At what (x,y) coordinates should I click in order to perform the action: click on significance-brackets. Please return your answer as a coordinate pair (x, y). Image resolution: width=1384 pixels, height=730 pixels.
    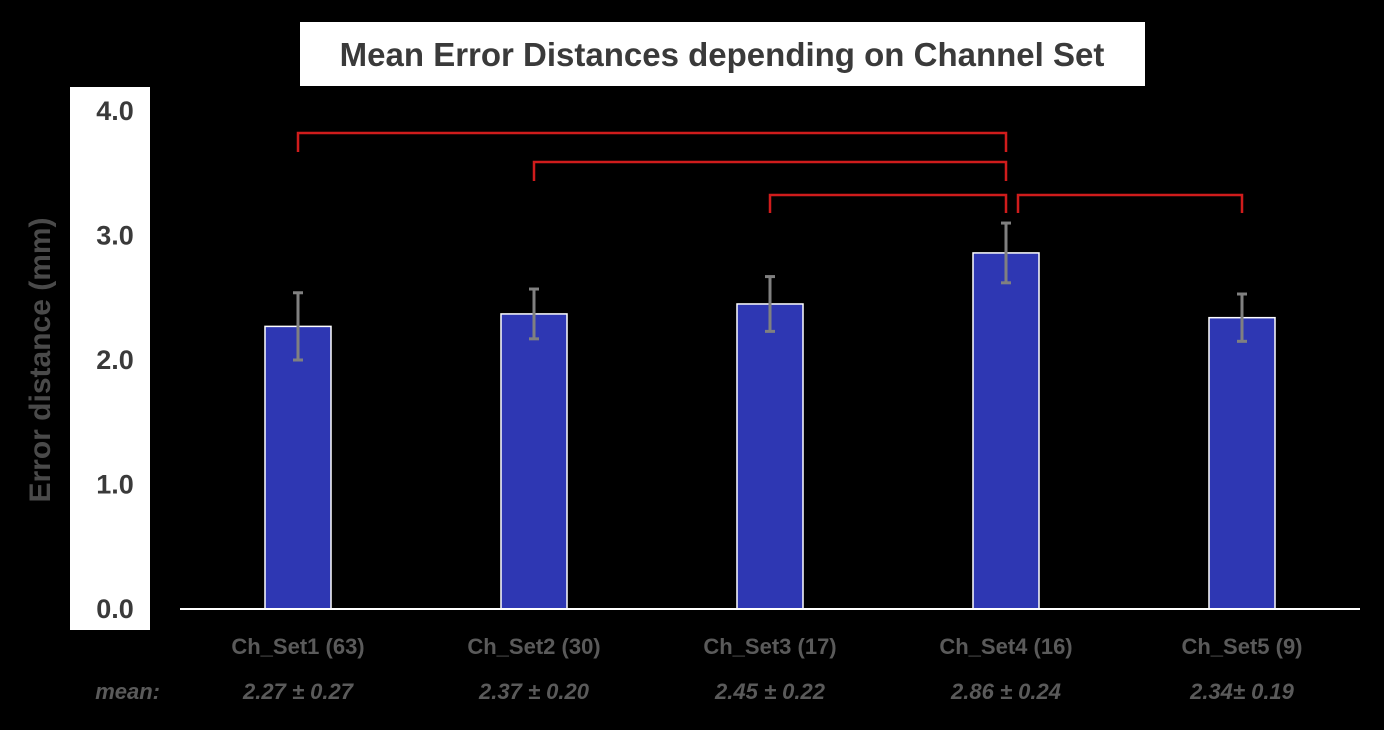
    Looking at the image, I should click on (770, 172).